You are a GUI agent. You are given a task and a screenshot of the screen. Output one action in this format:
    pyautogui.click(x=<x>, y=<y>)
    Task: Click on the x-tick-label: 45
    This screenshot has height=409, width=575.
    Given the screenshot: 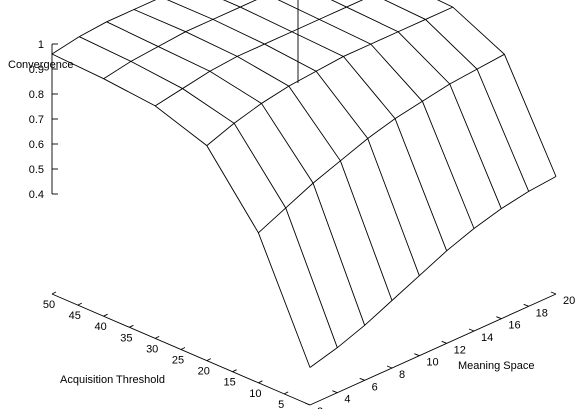 What is the action you would take?
    pyautogui.click(x=75, y=316)
    